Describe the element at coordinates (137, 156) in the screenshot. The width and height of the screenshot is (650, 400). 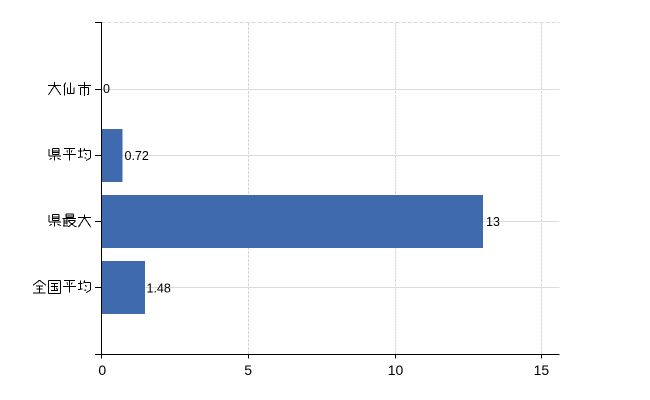
I see `svg-text: 0.72` at that location.